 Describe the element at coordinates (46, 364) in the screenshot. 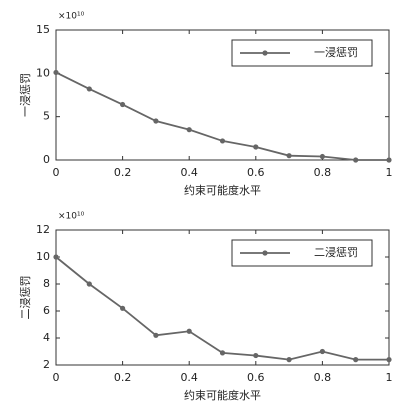

I see `y-tick-label: 2` at that location.